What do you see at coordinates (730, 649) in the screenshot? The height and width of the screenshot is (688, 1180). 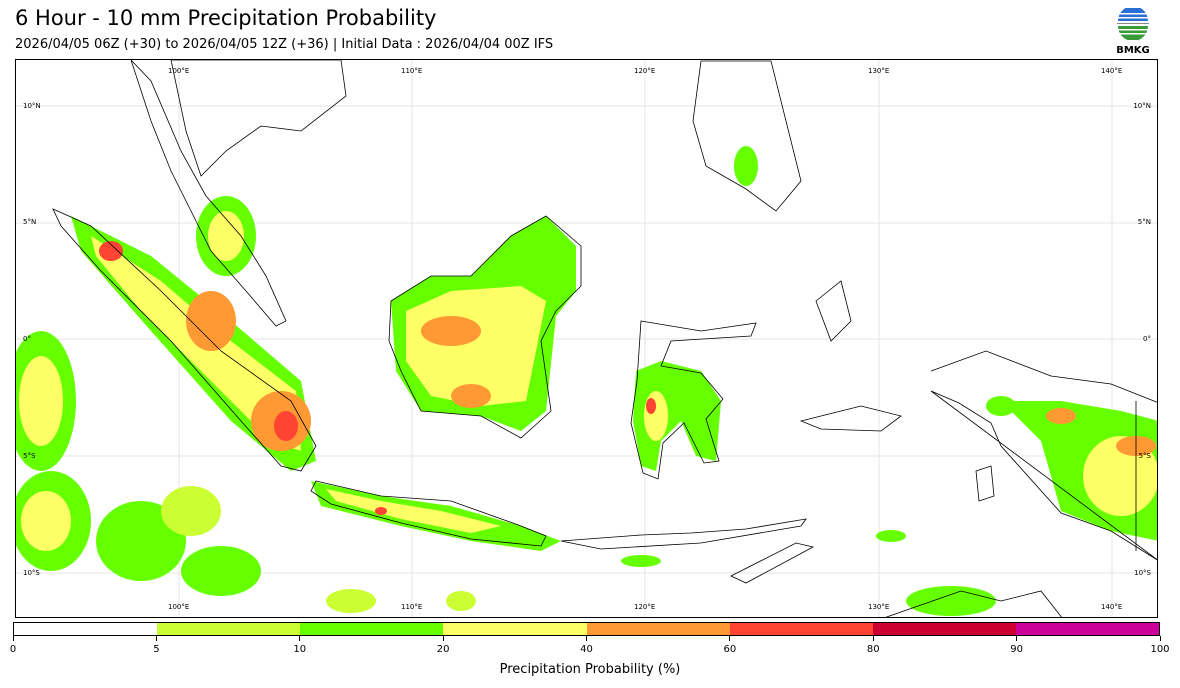 I see `colorbar-tick-label: 60` at bounding box center [730, 649].